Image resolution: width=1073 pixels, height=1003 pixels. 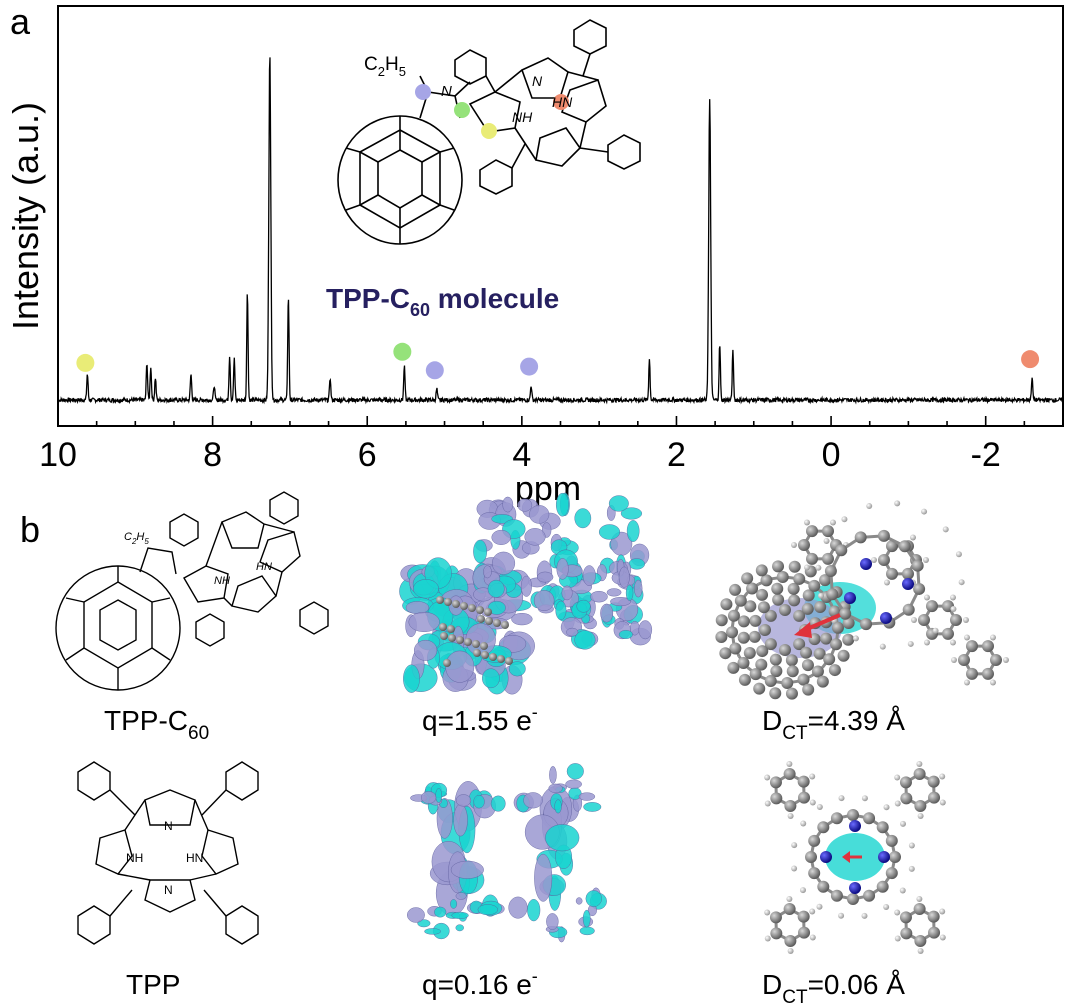 I want to click on small-hn-label: HN, so click(x=264, y=567).